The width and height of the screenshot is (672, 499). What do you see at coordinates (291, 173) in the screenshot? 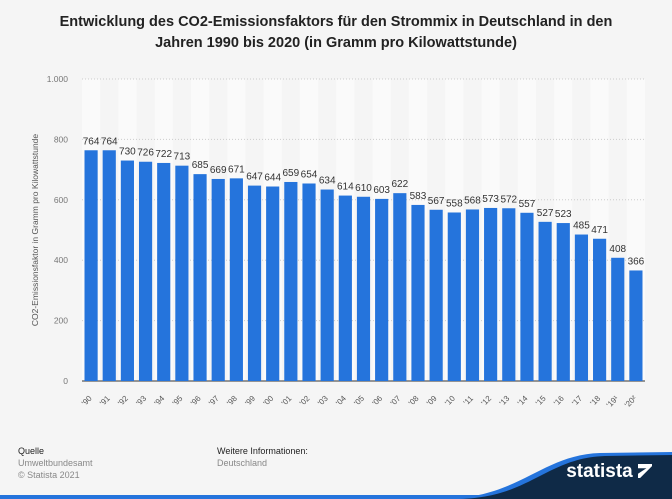
I see `data-label: 659` at bounding box center [291, 173].